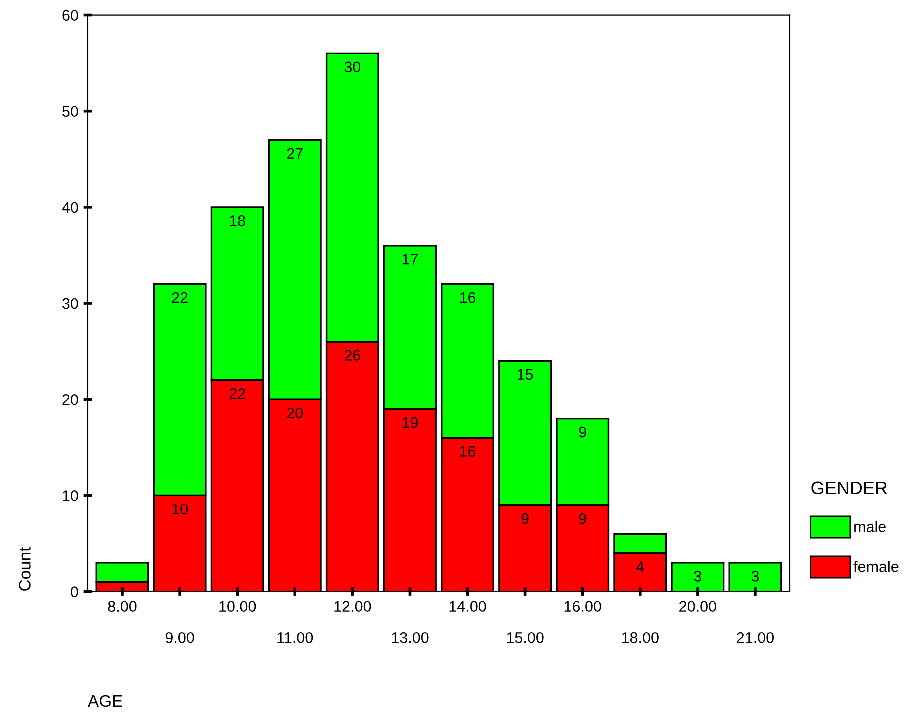 This screenshot has width=907, height=727. What do you see at coordinates (25, 569) in the screenshot?
I see `y-axis-title: Count` at bounding box center [25, 569].